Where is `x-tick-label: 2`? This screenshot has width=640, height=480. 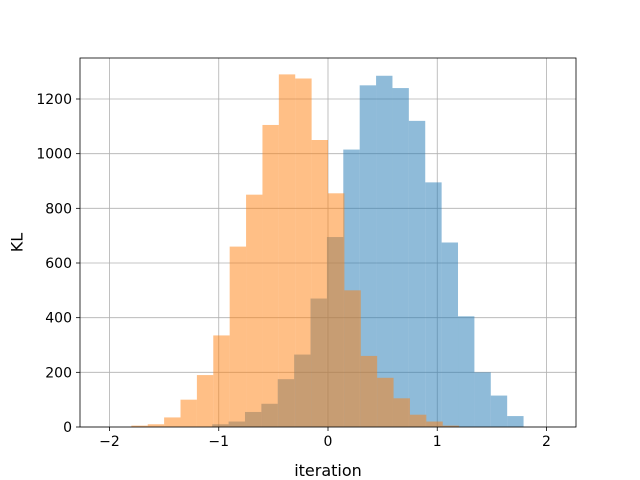 x-tick-label: 2 is located at coordinates (546, 442).